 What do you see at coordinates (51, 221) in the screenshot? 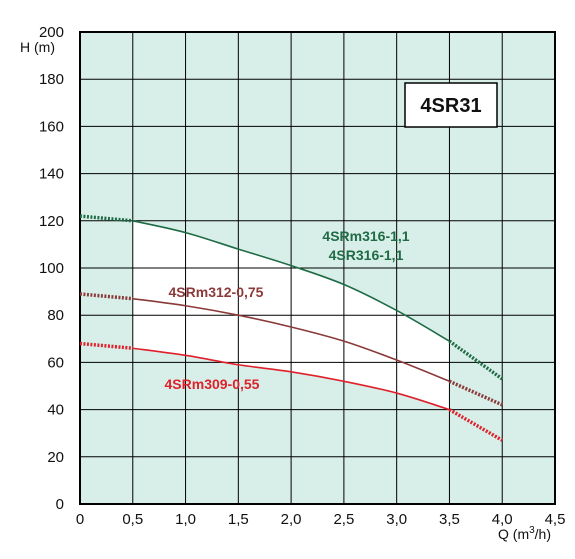
I see `y-tick-label: 120` at bounding box center [51, 221].